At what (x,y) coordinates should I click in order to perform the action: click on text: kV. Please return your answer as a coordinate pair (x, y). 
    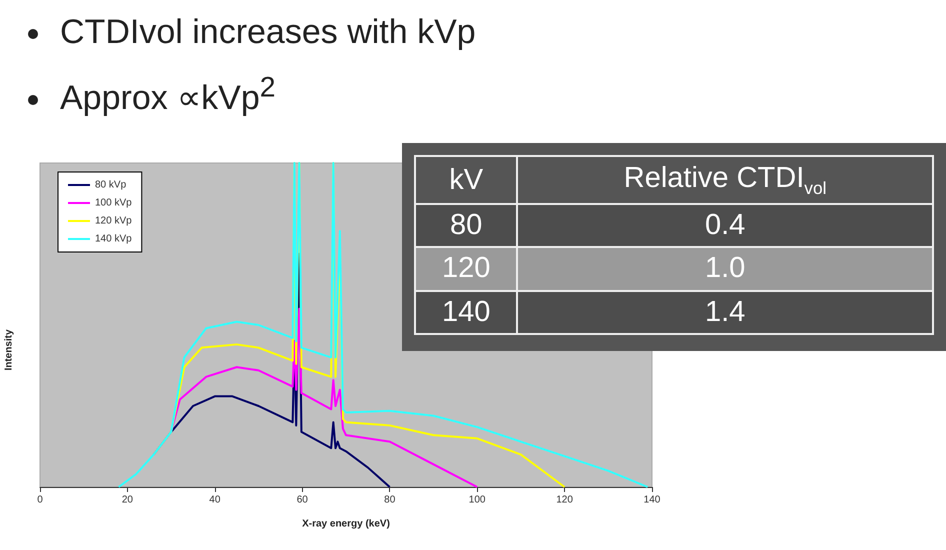
    Looking at the image, I should click on (466, 180).